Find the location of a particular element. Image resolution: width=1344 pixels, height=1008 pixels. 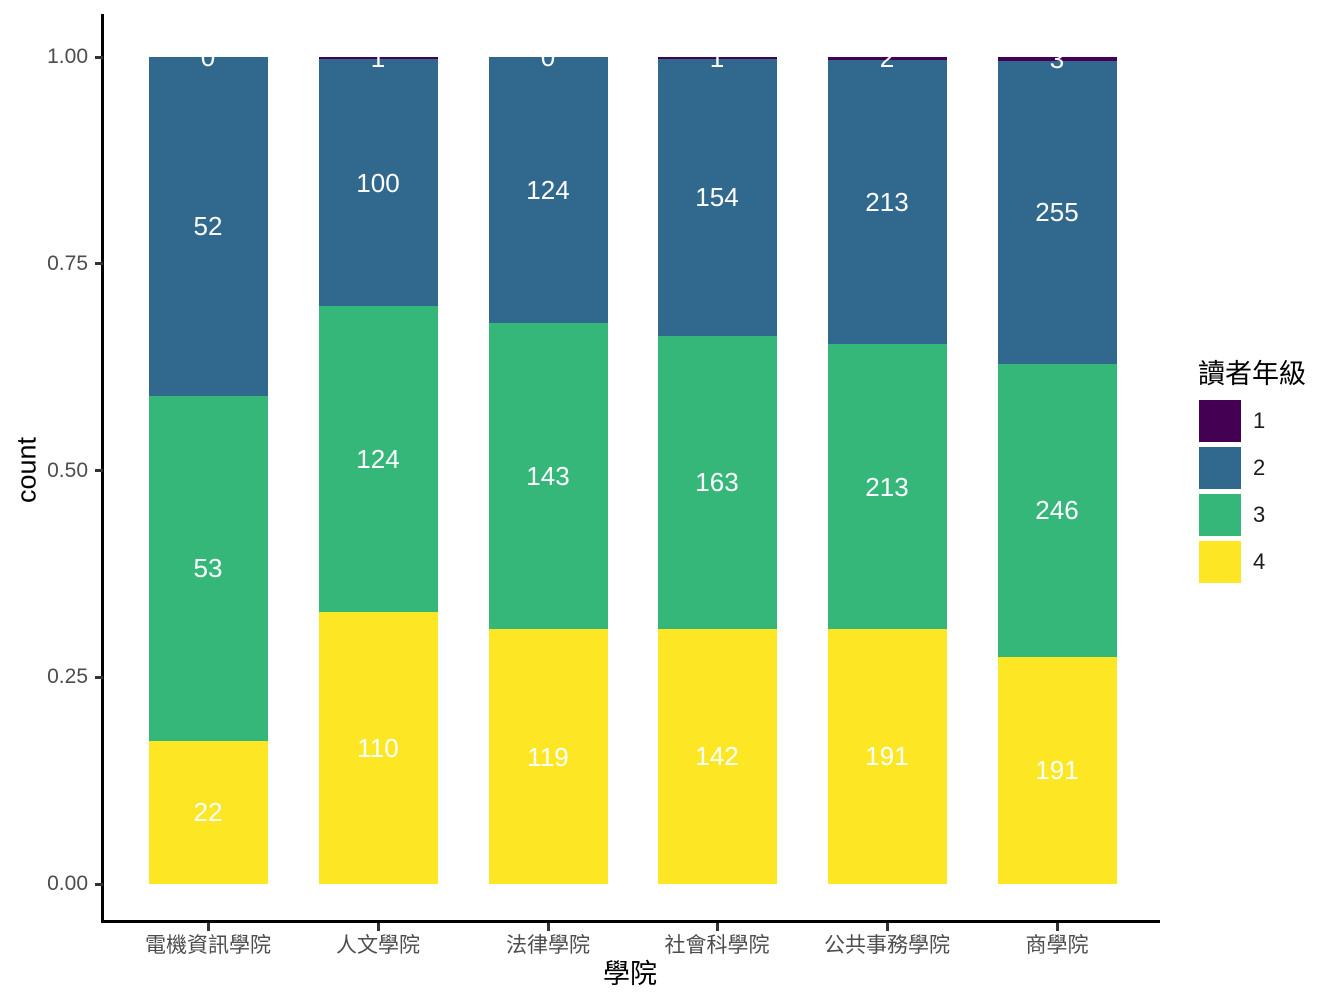

x-axis-title: 學院 is located at coordinates (630, 974).